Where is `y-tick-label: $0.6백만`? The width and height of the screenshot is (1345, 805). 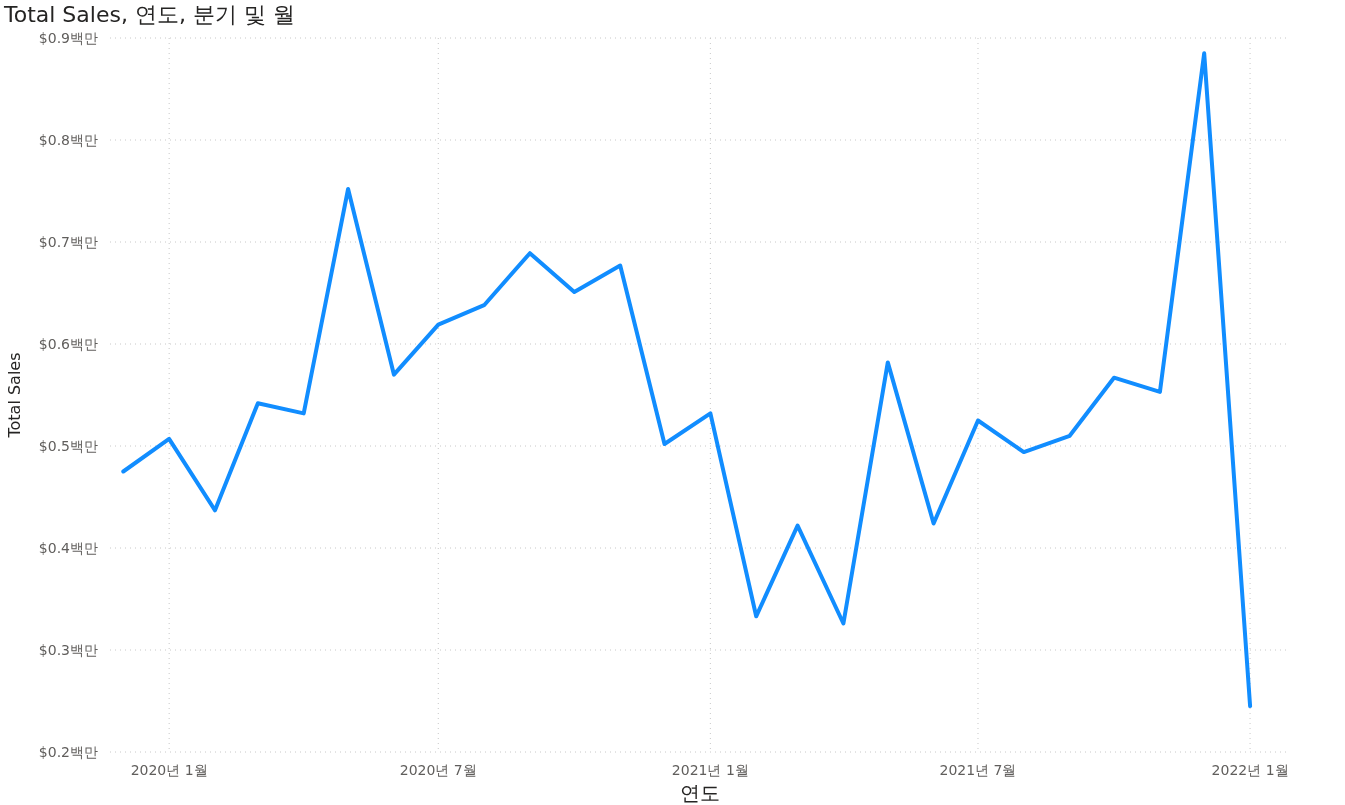
y-tick-label: $0.6백만 is located at coordinates (68, 344).